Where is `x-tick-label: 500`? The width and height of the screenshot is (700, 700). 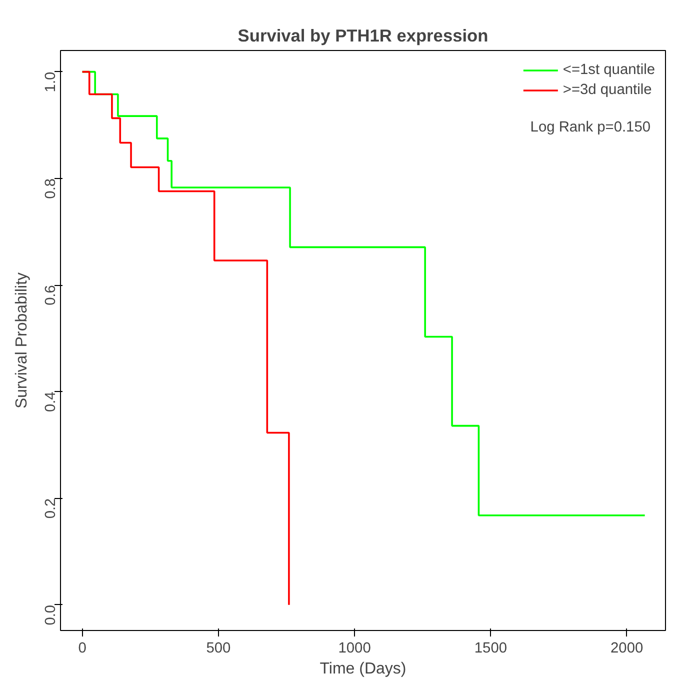 x-tick-label: 500 is located at coordinates (218, 648).